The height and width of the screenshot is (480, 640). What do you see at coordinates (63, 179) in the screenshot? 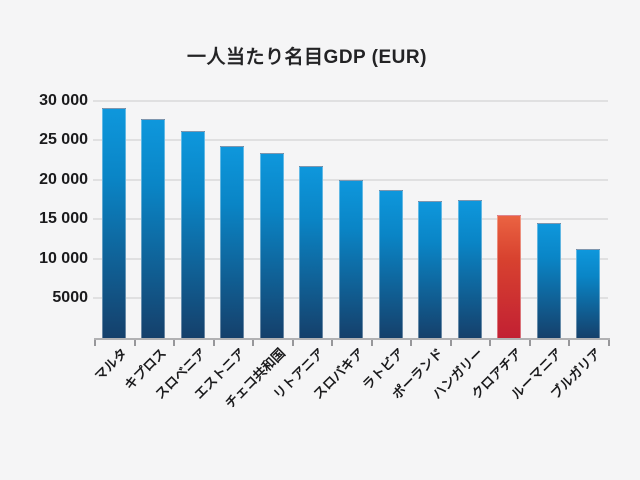
I see `y-axis-label: 20 000` at bounding box center [63, 179].